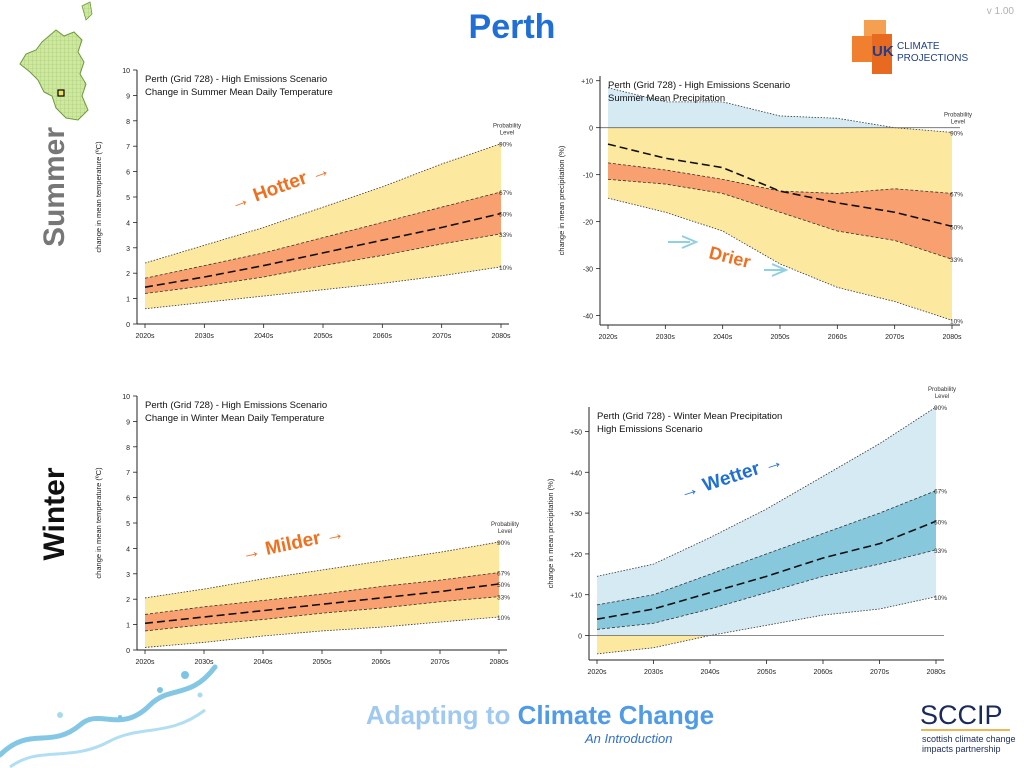 The image size is (1024, 768). What do you see at coordinates (961, 715) in the screenshot?
I see `sccip-wordmark: SCCIP` at bounding box center [961, 715].